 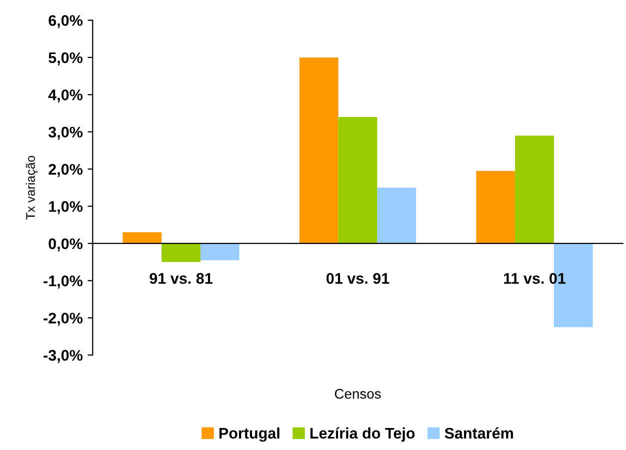 What do you see at coordinates (362, 434) in the screenshot?
I see `legend-label: Lezíria do Tejo` at bounding box center [362, 434].